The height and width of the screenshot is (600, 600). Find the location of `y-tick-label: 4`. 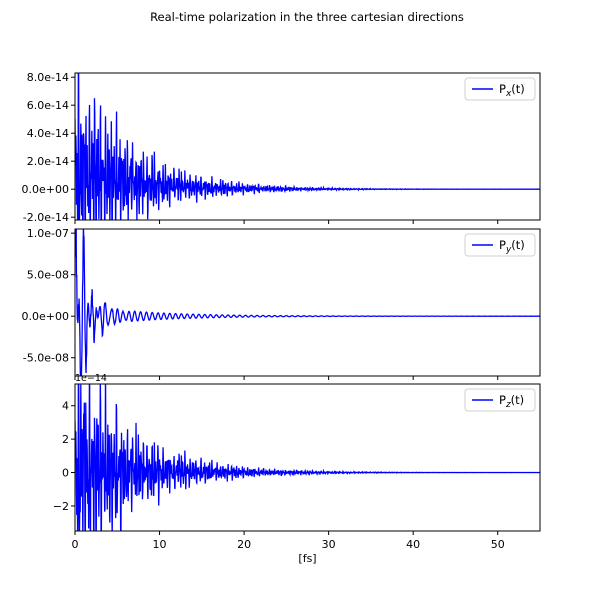

y-tick-label: 4 is located at coordinates (65, 406).